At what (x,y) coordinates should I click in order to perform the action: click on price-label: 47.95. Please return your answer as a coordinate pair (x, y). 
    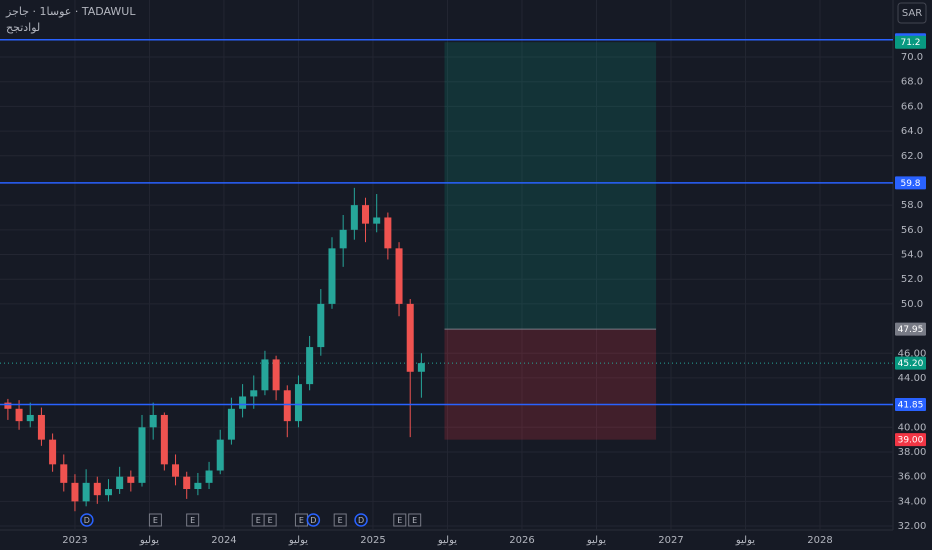
    Looking at the image, I should click on (911, 330).